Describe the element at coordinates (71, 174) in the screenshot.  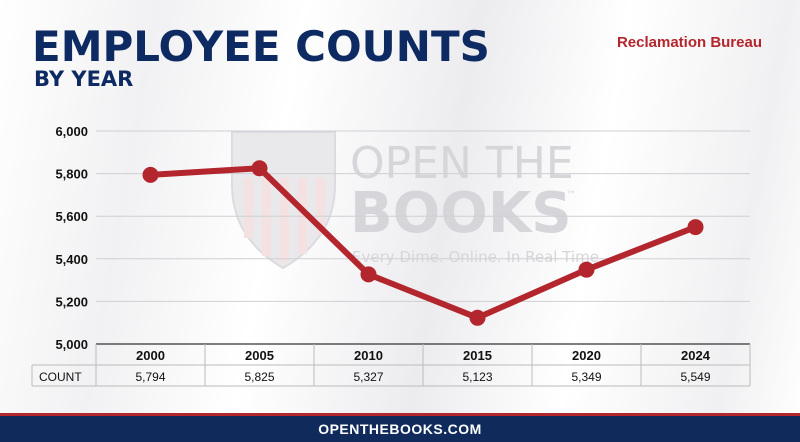
I see `y-tick-label: 5,800` at that location.